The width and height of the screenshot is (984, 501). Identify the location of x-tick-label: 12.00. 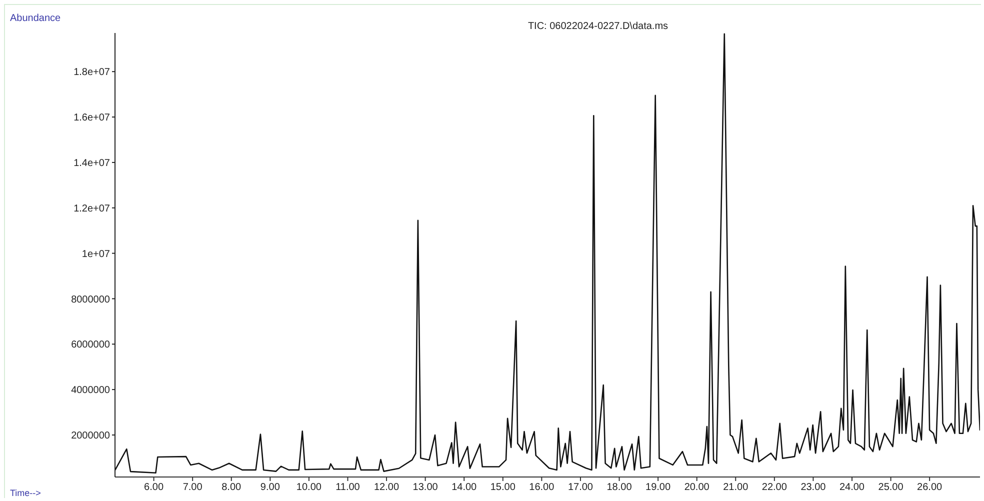
(387, 488).